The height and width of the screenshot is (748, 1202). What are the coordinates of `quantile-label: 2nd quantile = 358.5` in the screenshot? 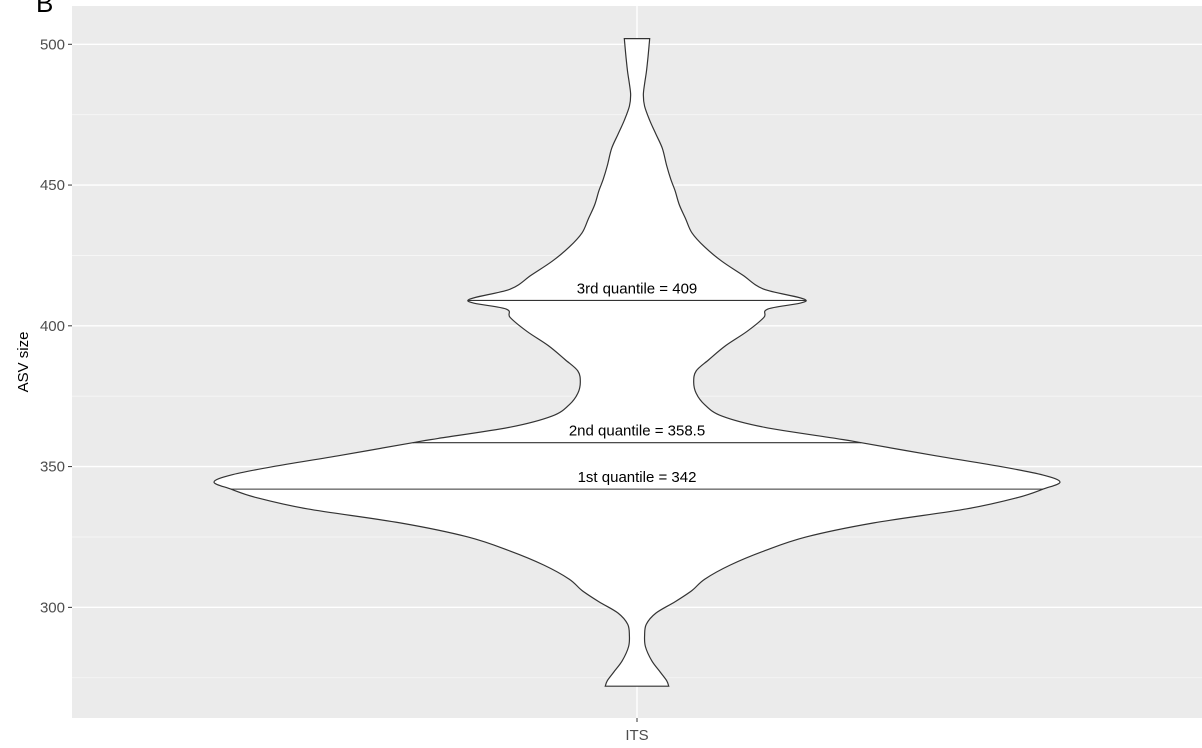 It's located at (637, 431).